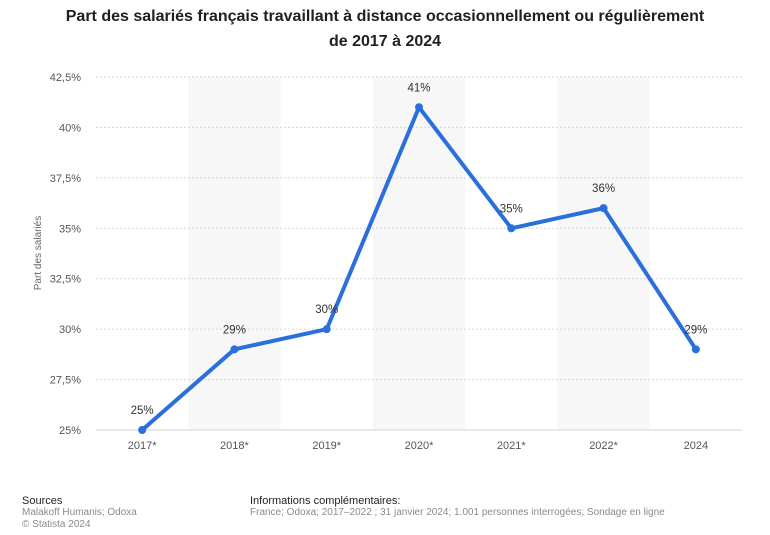  What do you see at coordinates (65, 280) in the screenshot?
I see `y-tick-label: 32,5%` at bounding box center [65, 280].